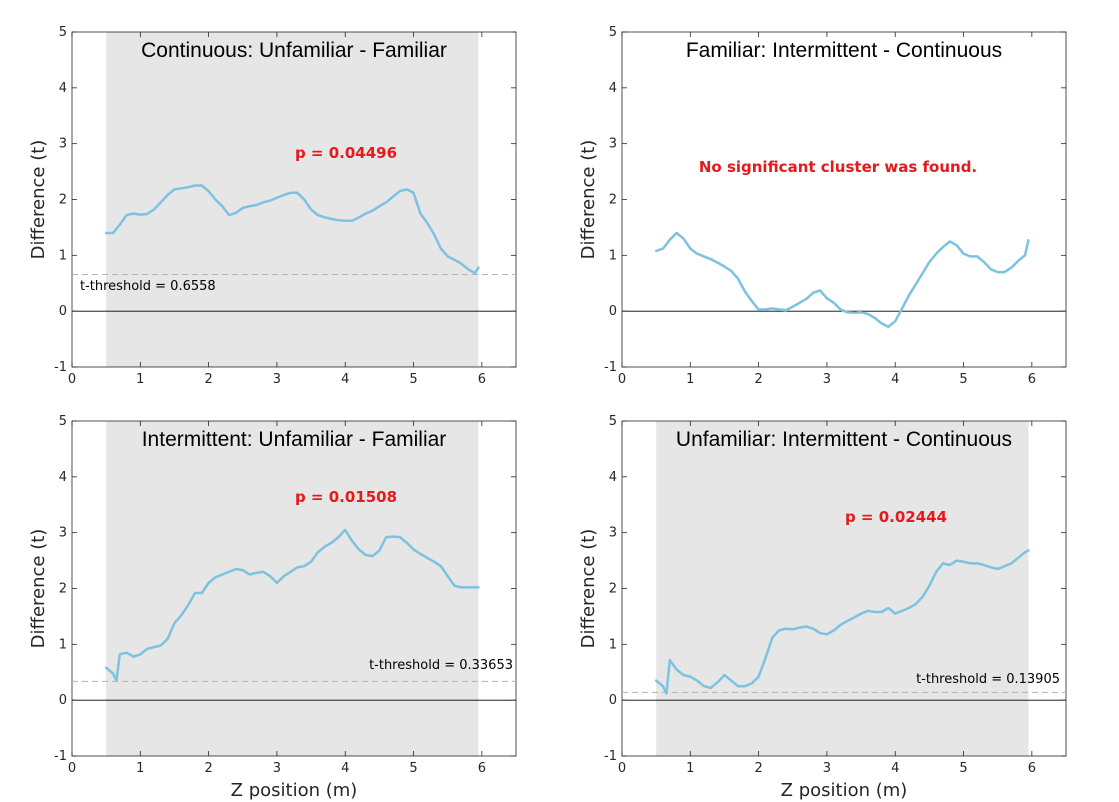  Describe the element at coordinates (896, 517) in the screenshot. I see `significance-label: p = 0.02444` at that location.